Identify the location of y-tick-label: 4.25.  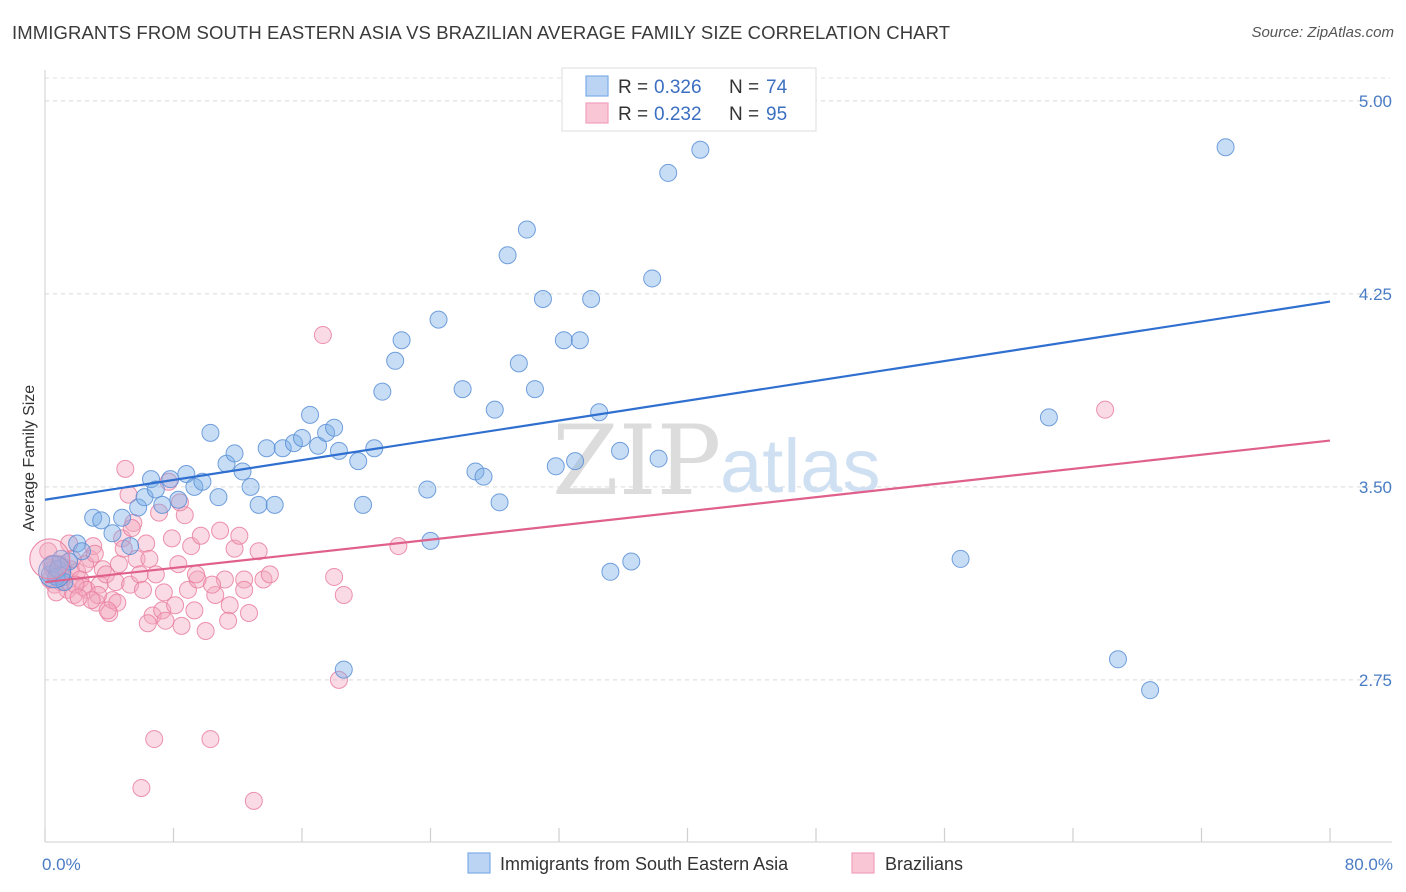
(1375, 294).